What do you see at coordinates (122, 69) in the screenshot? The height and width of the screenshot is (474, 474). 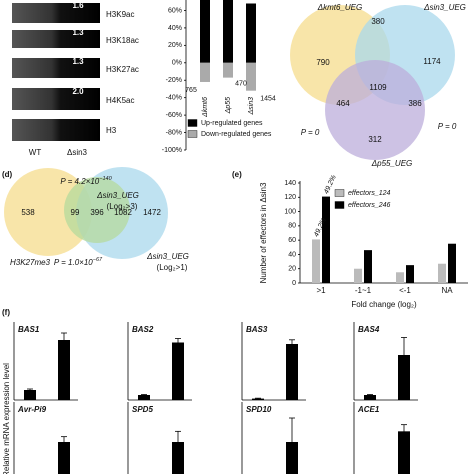 I see `blot-label: H3K27ac` at bounding box center [122, 69].